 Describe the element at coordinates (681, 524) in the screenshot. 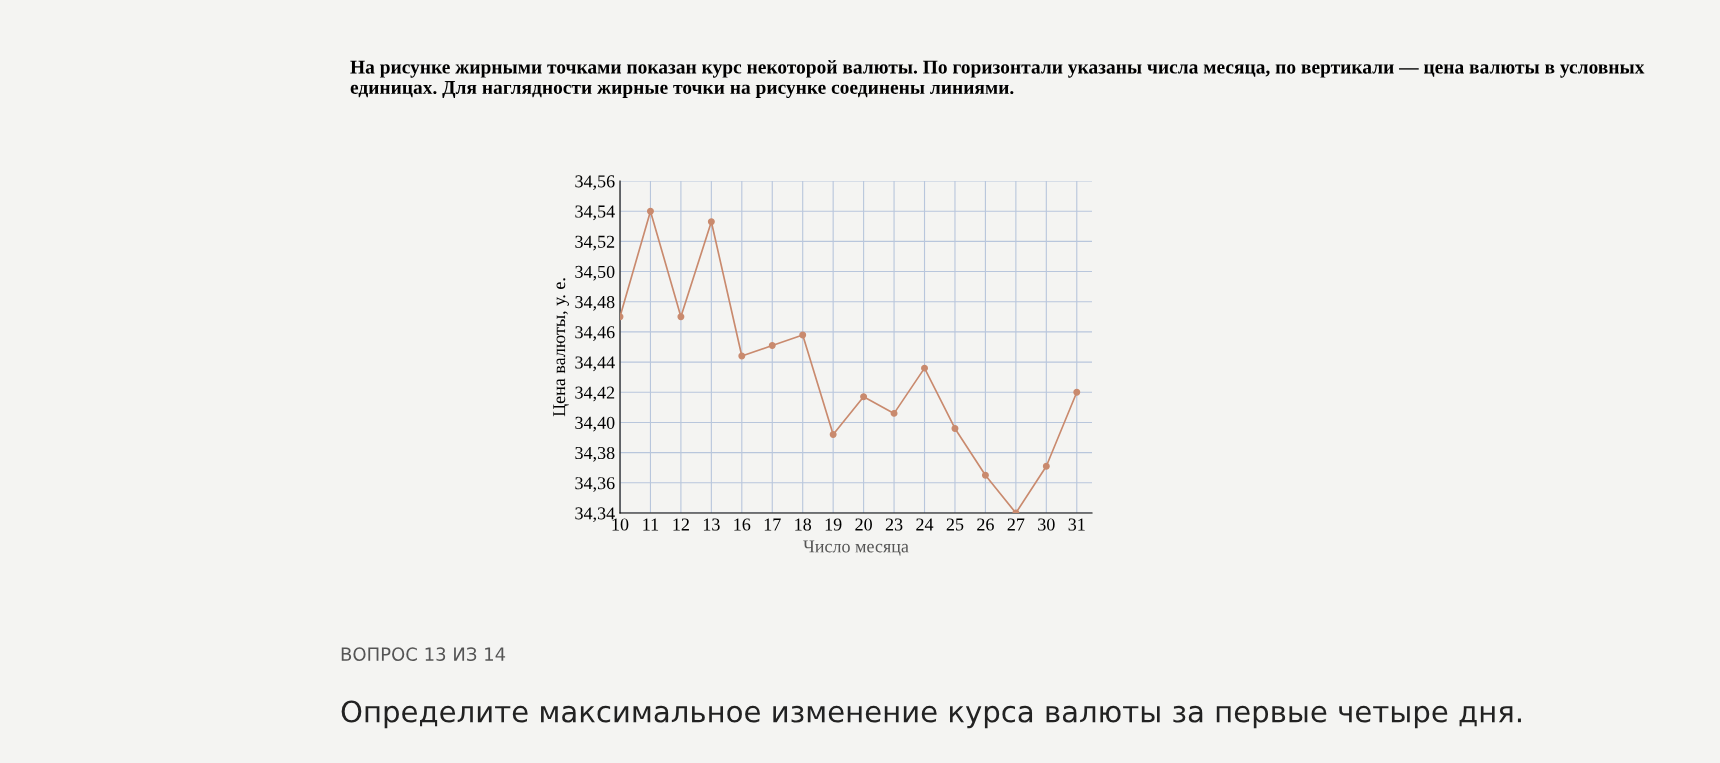

I see `x-tick-label: 12` at that location.